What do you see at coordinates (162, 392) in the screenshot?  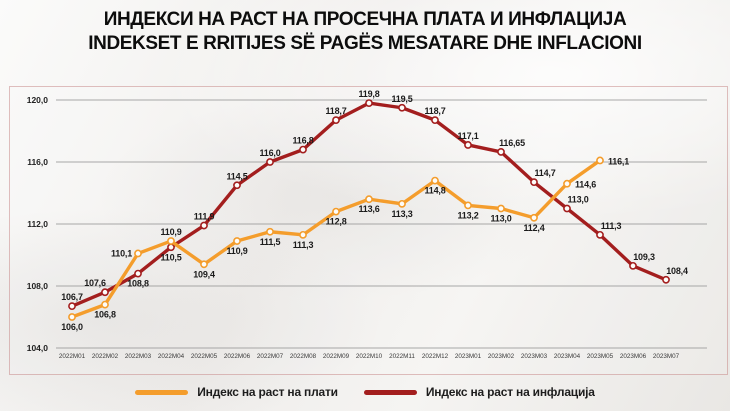 I see `wages-line-swatch` at bounding box center [162, 392].